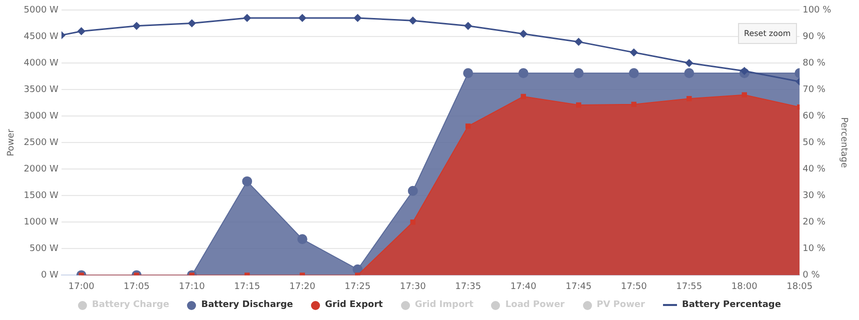 The height and width of the screenshot is (320, 859). Describe the element at coordinates (744, 287) in the screenshot. I see `x-tick-label: 18:00` at that location.